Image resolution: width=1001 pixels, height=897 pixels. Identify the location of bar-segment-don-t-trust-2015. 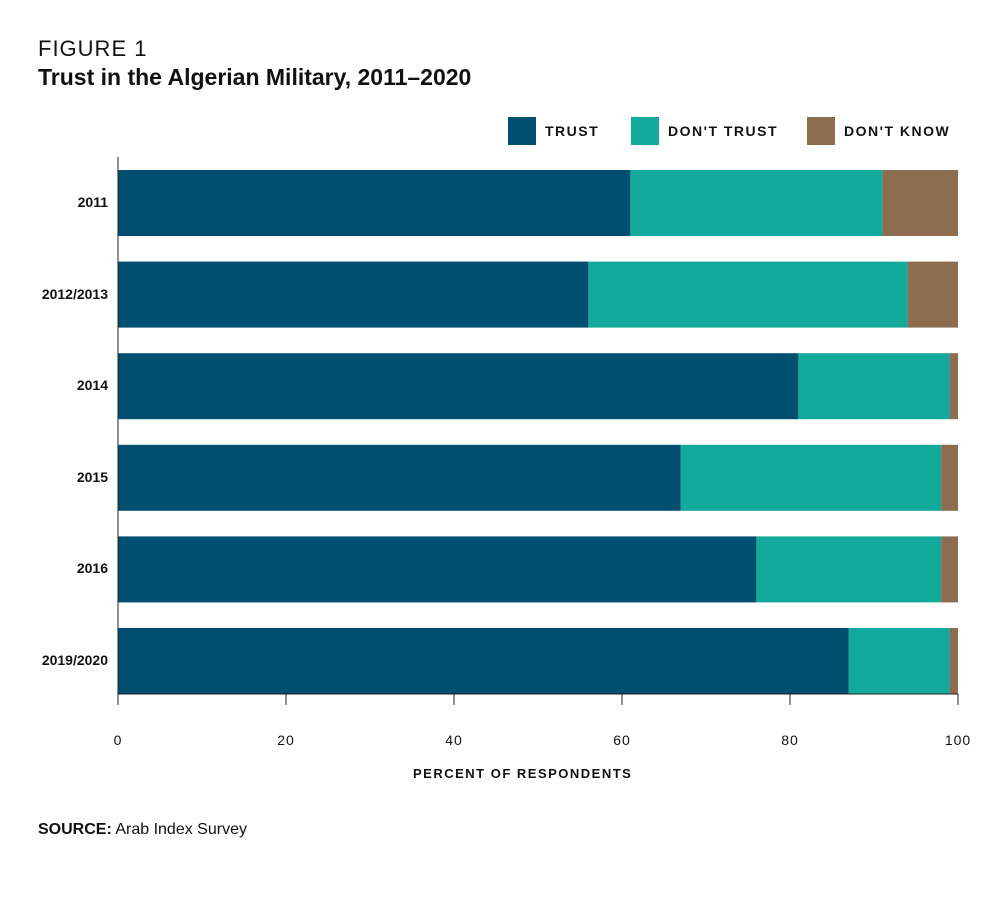
(811, 477).